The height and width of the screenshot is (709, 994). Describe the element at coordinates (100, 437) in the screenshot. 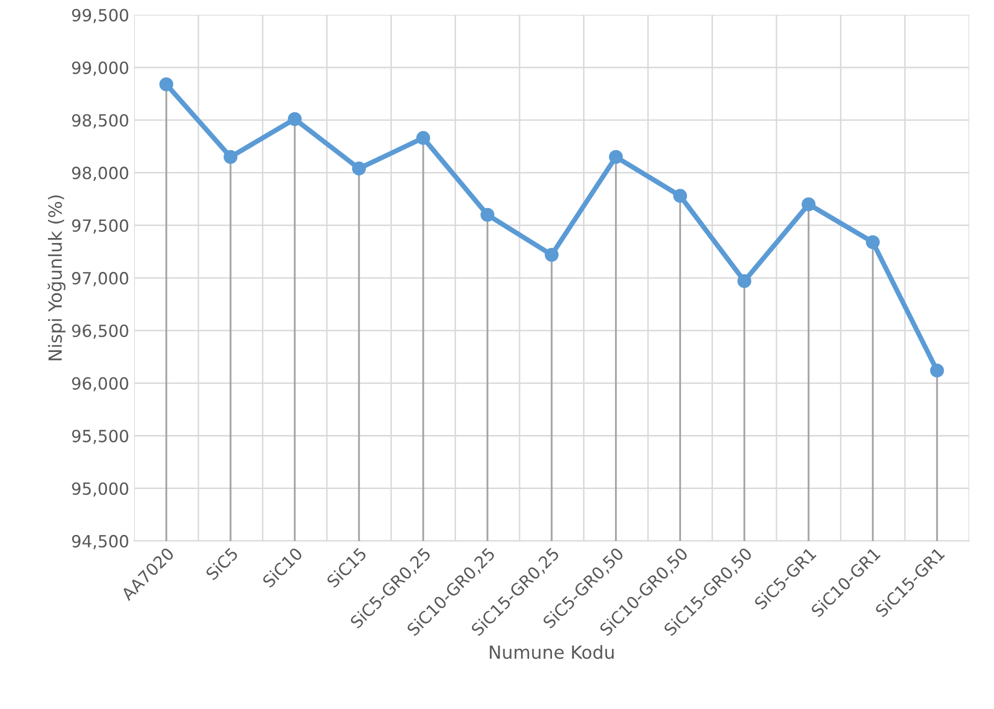

I see `y-tick-label: 95,500` at that location.